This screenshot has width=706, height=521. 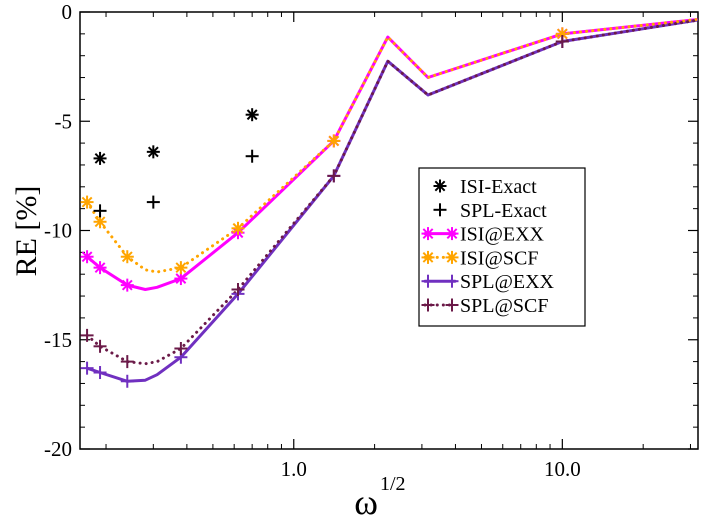 I want to click on x-tick-label: 10.0, so click(x=562, y=469).